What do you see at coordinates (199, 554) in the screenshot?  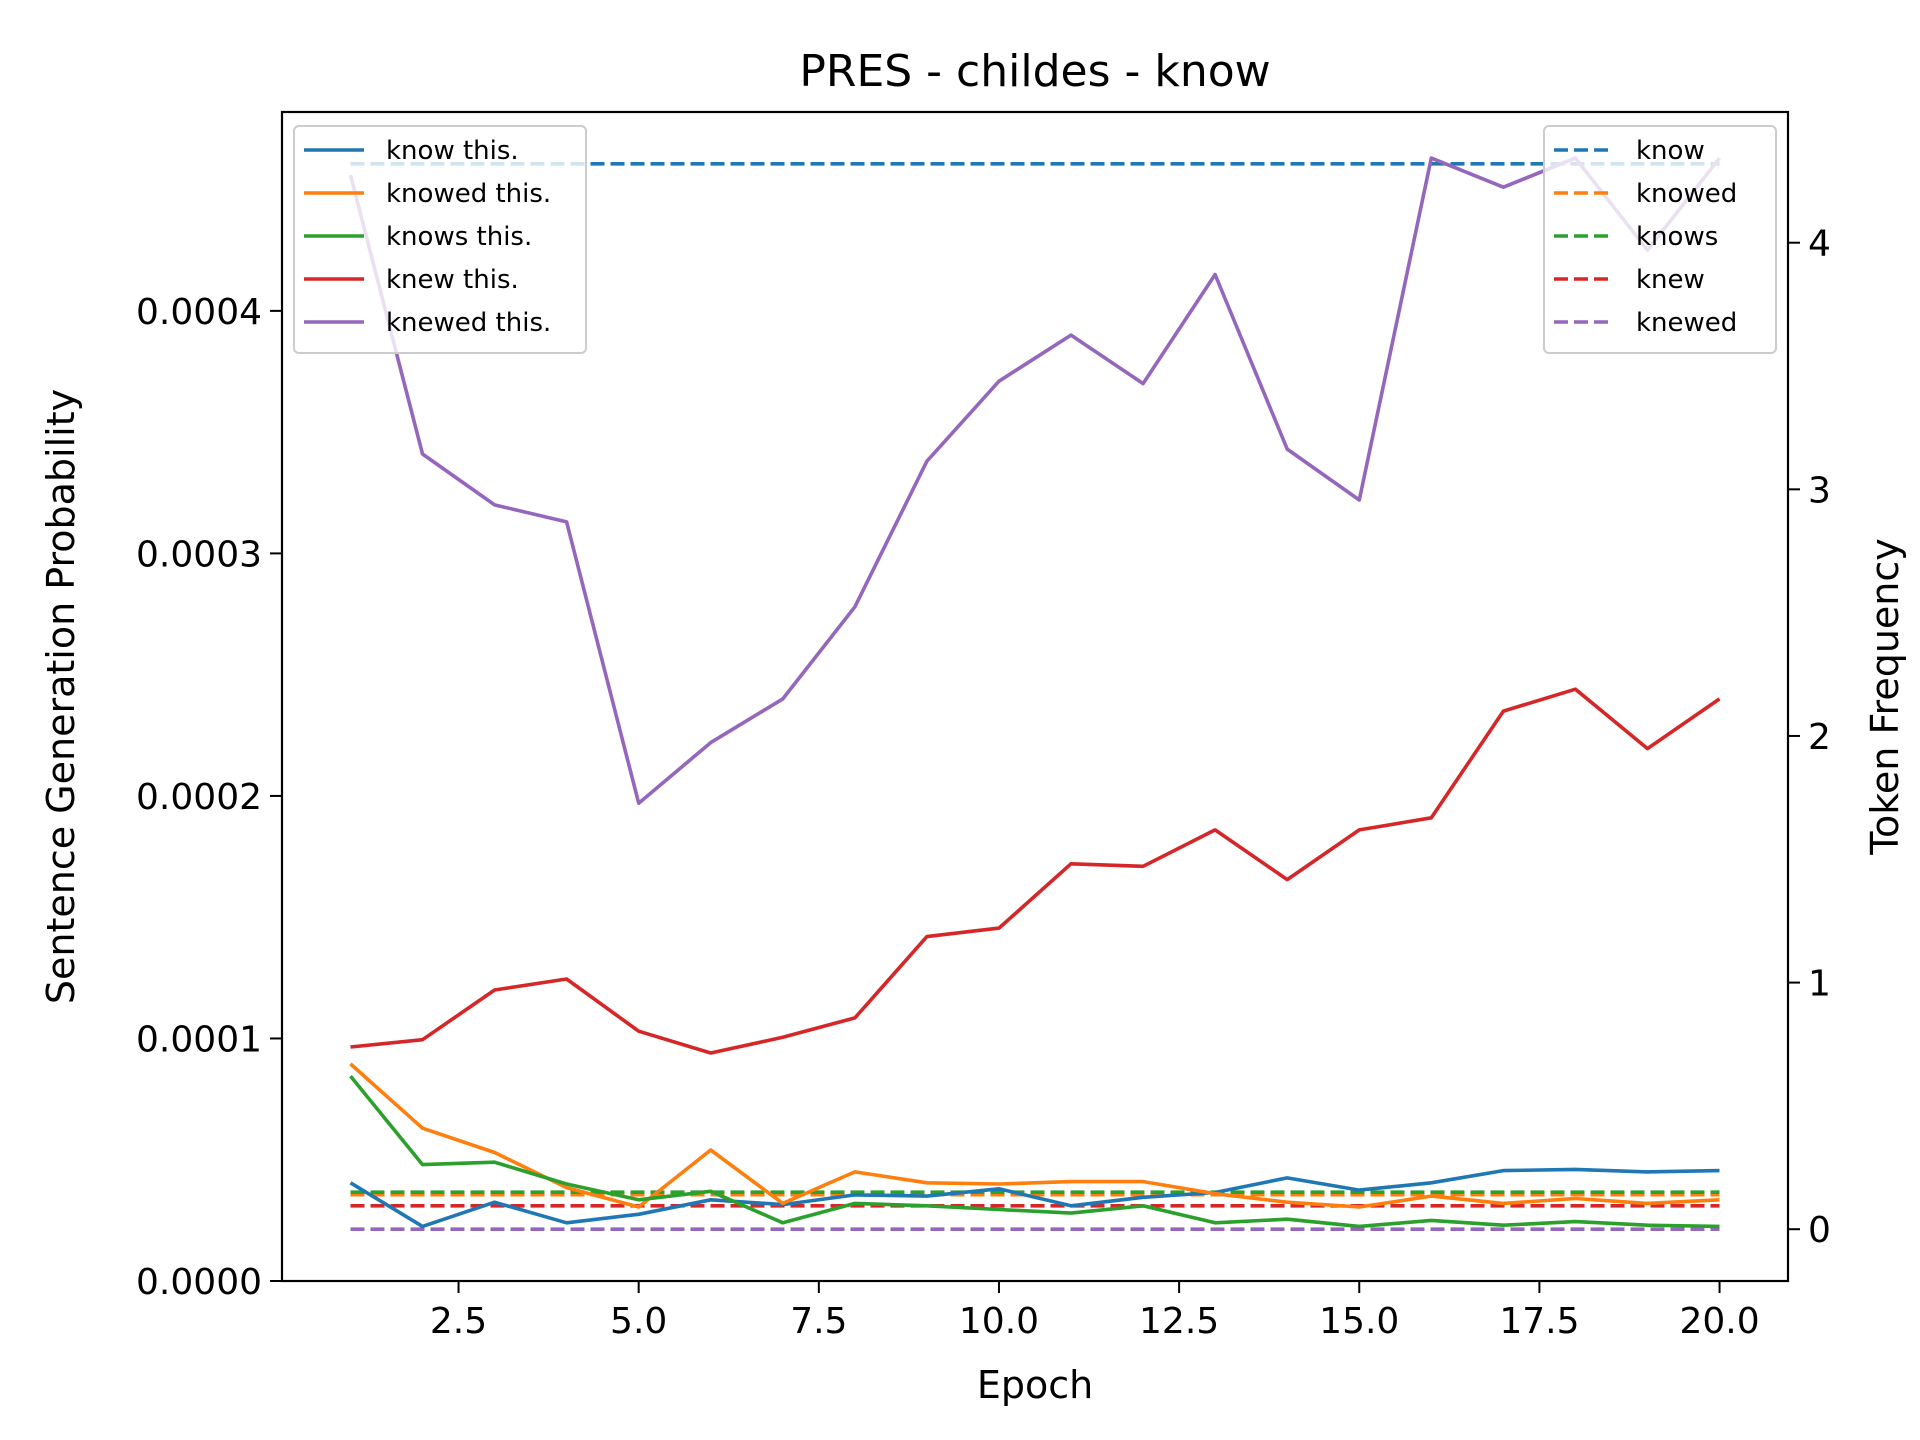 I see `y-left-tick-label: 0.0003` at bounding box center [199, 554].